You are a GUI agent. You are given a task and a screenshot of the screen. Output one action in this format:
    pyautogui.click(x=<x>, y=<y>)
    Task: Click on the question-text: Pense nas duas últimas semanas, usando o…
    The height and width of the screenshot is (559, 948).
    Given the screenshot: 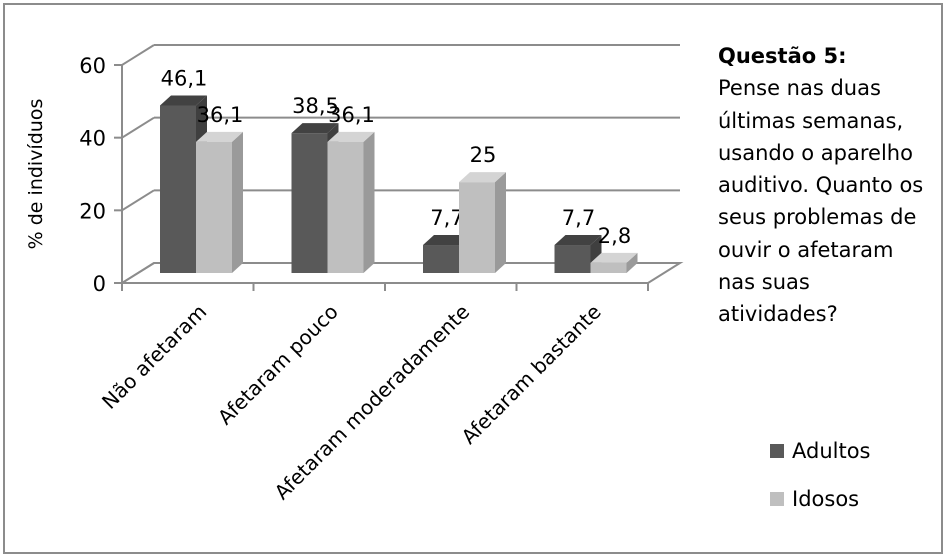 What is the action you would take?
    pyautogui.click(x=821, y=201)
    